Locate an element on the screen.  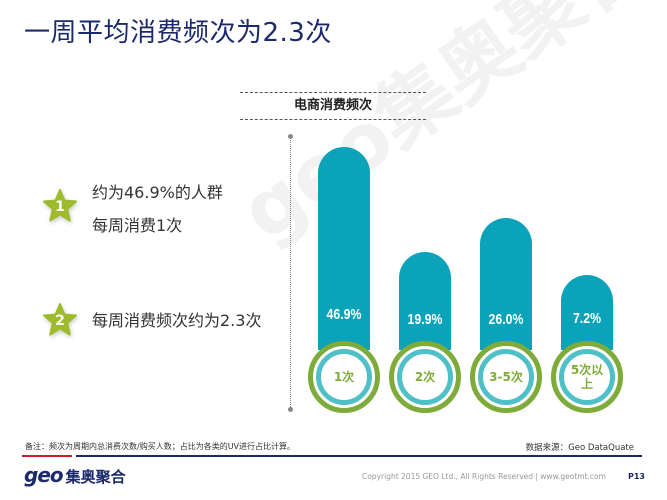
category-ring: 2次 is located at coordinates (425, 377).